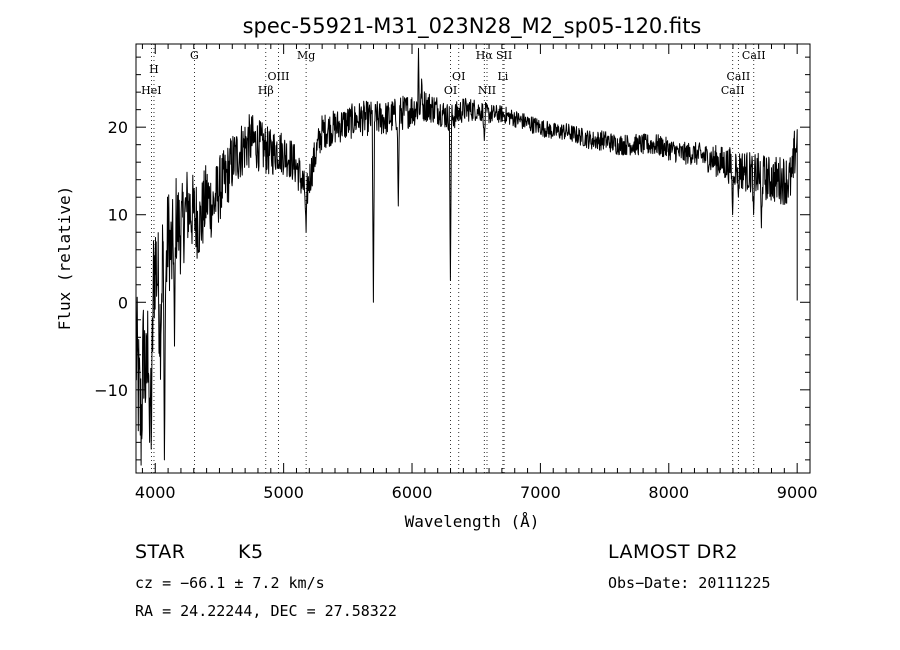 The height and width of the screenshot is (650, 900). I want to click on spectral-line-label: NII, so click(487, 90).